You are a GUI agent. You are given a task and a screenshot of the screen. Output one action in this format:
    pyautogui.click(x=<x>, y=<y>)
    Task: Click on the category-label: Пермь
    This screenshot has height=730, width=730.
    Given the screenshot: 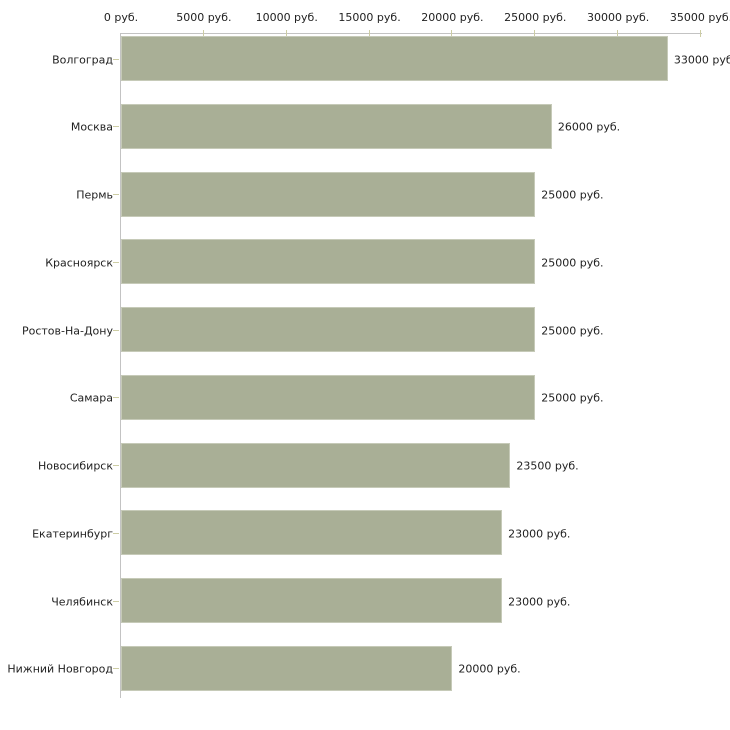 What is the action you would take?
    pyautogui.click(x=94, y=195)
    